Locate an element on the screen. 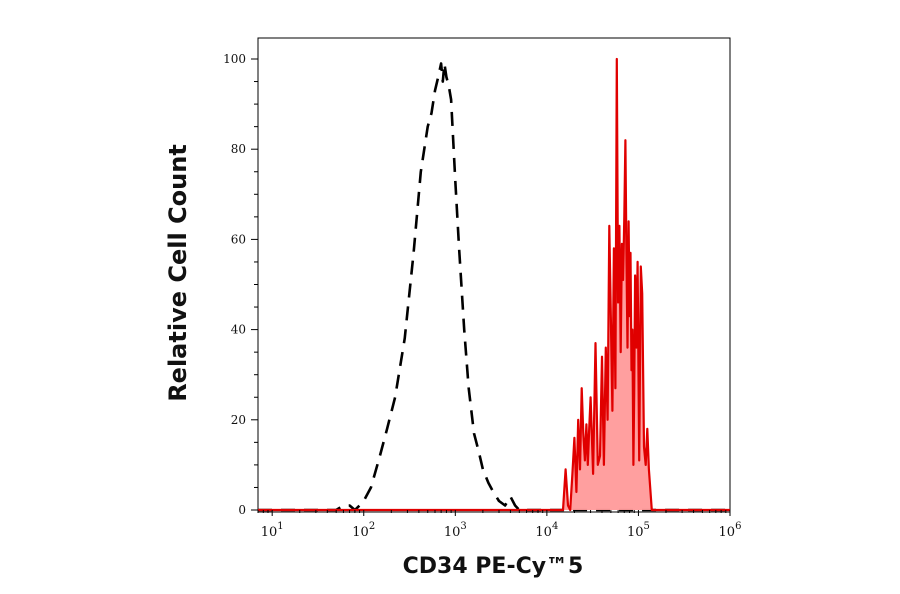 This screenshot has height=594, width=900. x-tick-label: 10⁶ is located at coordinates (730, 530).